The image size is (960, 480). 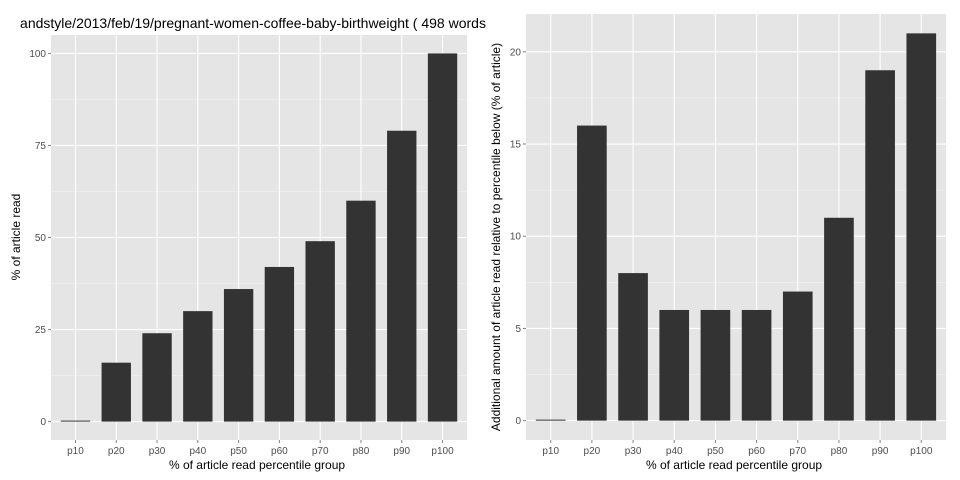 I want to click on chart-right-y-ticks: 0 5 10 15 20, so click(x=518, y=237).